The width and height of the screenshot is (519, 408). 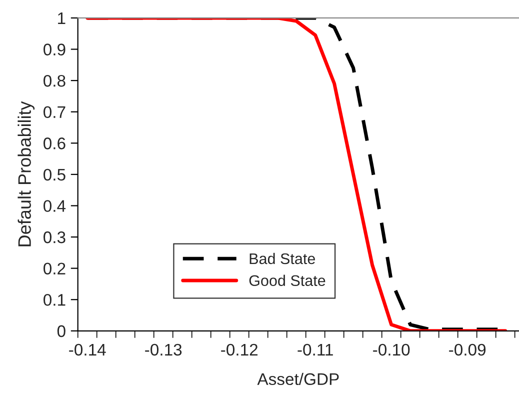 What do you see at coordinates (55, 112) in the screenshot?
I see `y-tick-label: 0.7` at bounding box center [55, 112].